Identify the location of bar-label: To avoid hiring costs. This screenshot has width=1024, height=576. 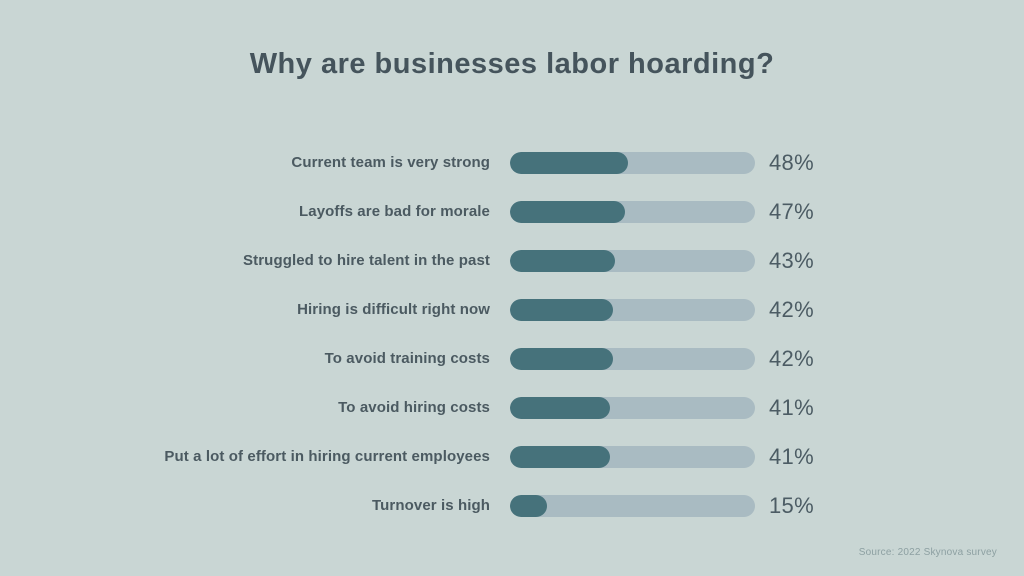
(414, 407).